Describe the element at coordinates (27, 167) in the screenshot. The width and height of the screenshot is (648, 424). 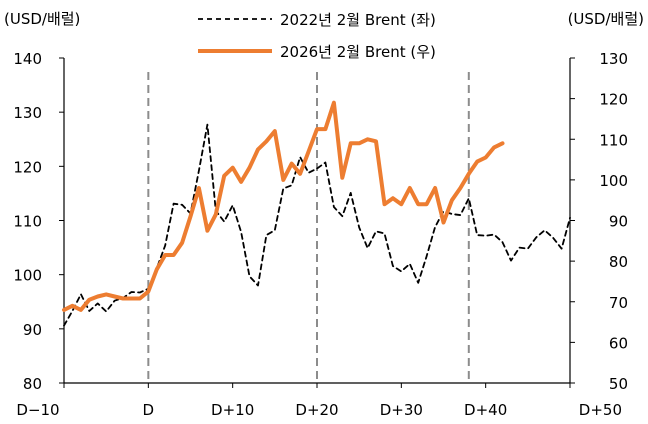
I see `left-tick-label: 120` at that location.